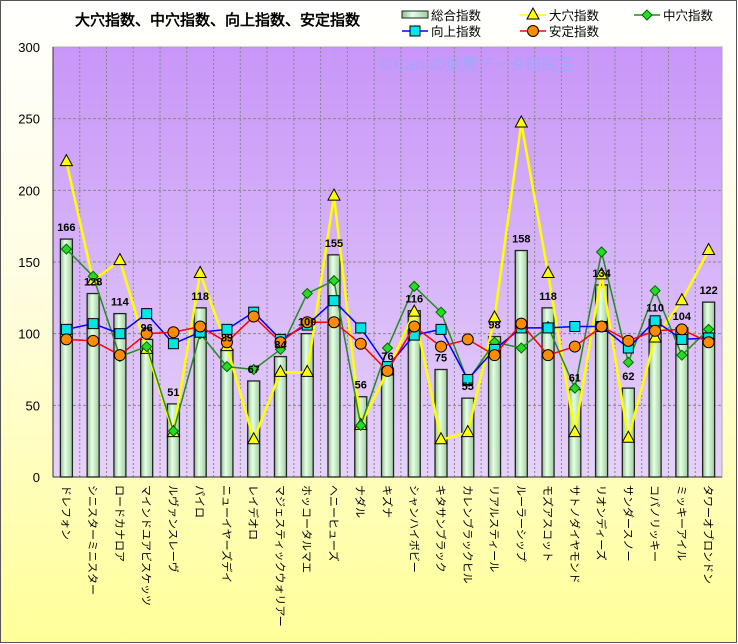  I want to click on x-tick-label: ルヴァンスレーヴ, so click(173, 529).